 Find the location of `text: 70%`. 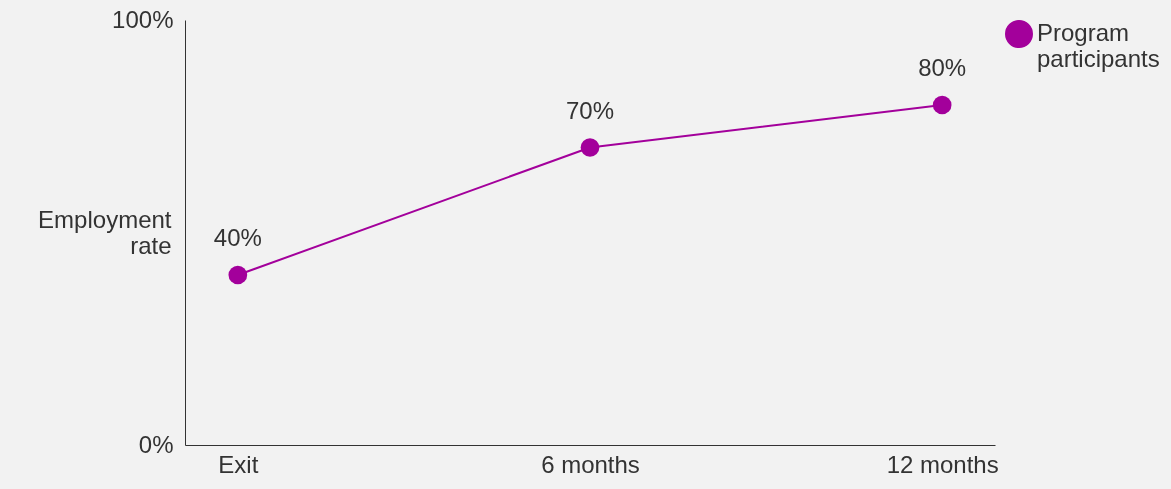

text: 70% is located at coordinates (590, 110).